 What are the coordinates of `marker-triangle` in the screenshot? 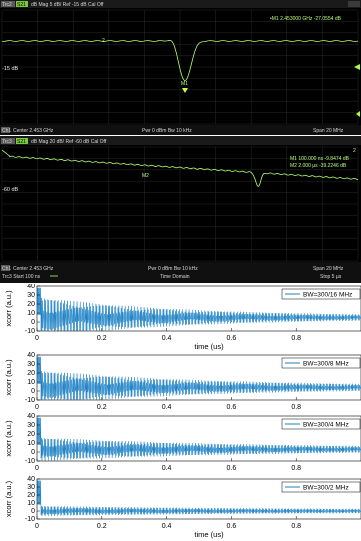 It's located at (185, 90).